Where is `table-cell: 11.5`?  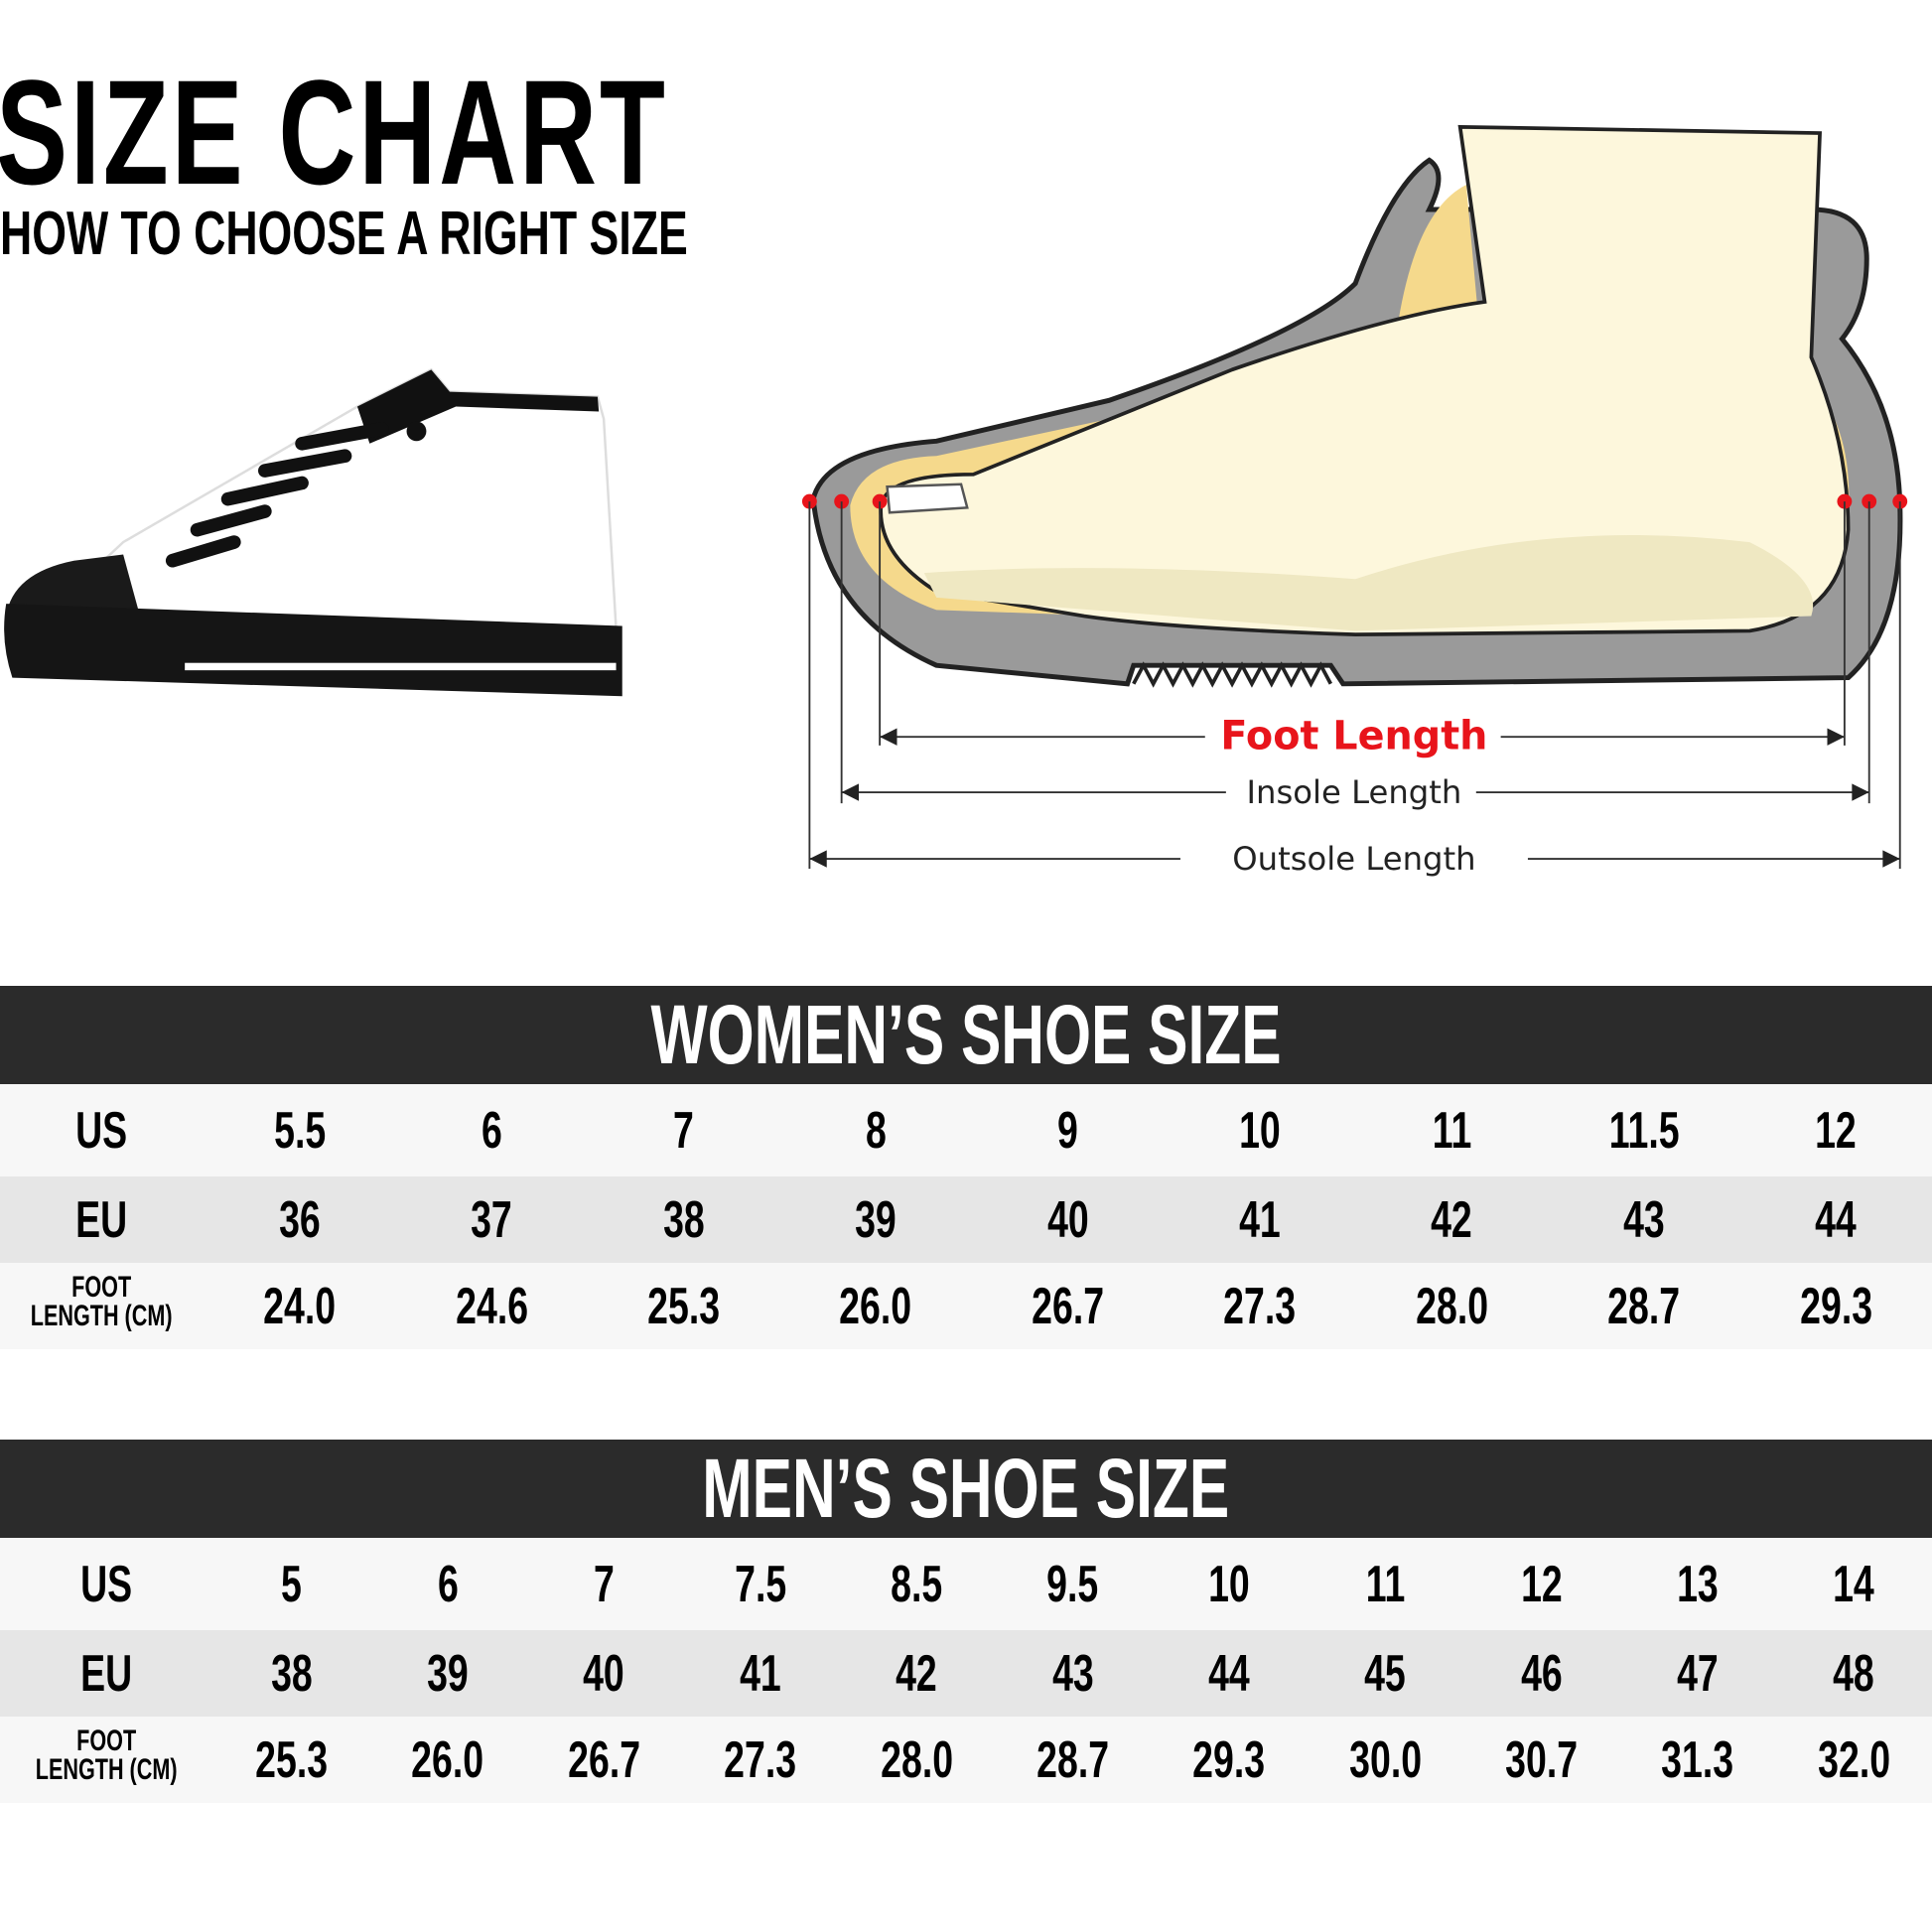 table-cell: 11.5 is located at coordinates (1644, 1130).